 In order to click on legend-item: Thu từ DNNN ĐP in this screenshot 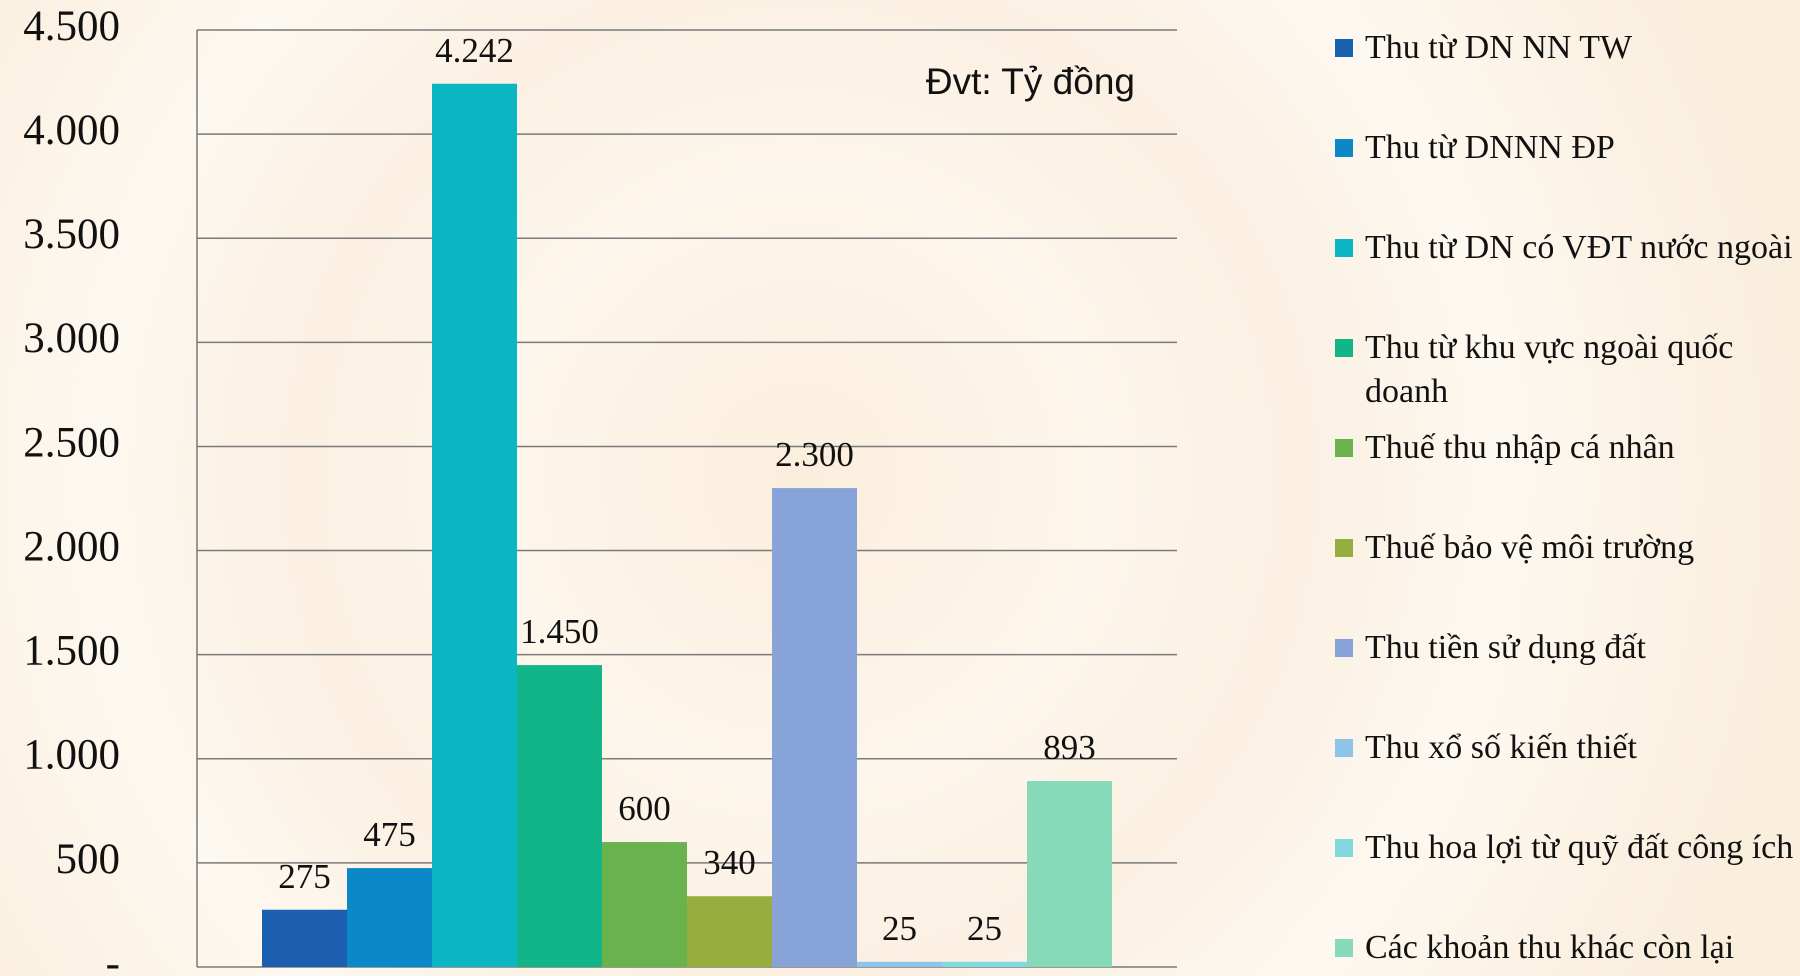, I will do `click(1565, 148)`.